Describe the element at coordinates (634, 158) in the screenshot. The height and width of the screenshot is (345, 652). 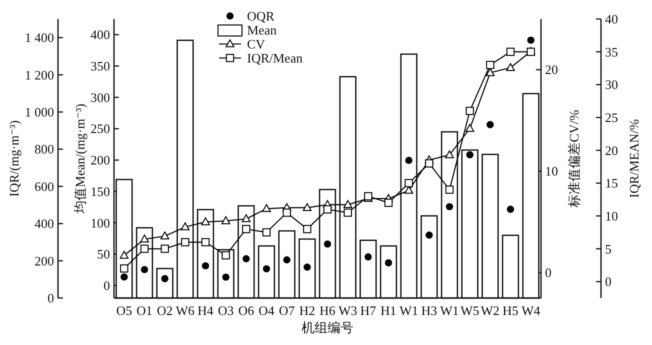
I see `y-axis-title: IQR/MEAN/%` at that location.